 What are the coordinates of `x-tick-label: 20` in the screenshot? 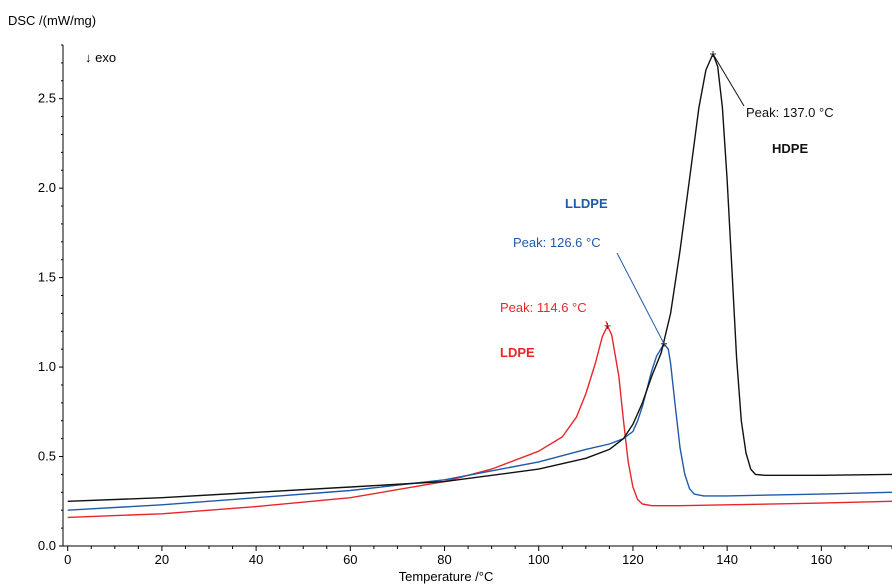 It's located at (162, 559).